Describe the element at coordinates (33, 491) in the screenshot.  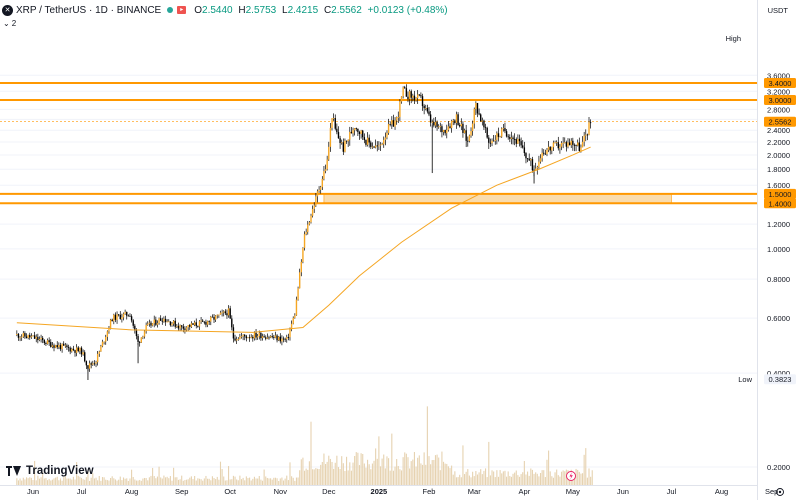
I see `time-tick-label: Jun` at that location.